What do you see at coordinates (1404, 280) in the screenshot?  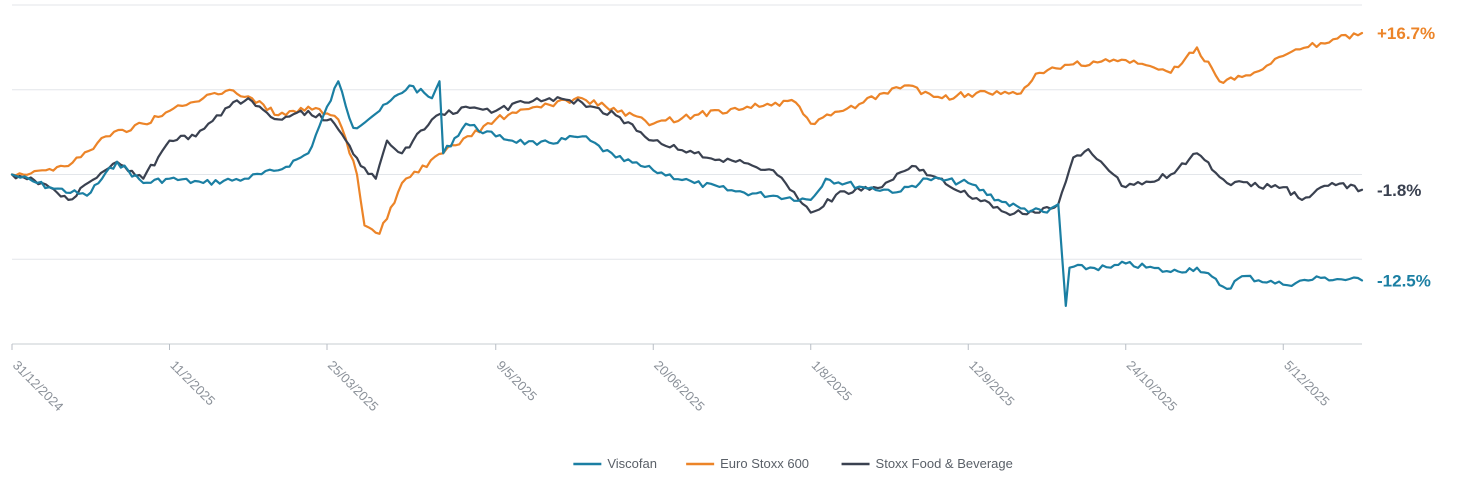 I see `end-value-label: -12.5%` at bounding box center [1404, 280].